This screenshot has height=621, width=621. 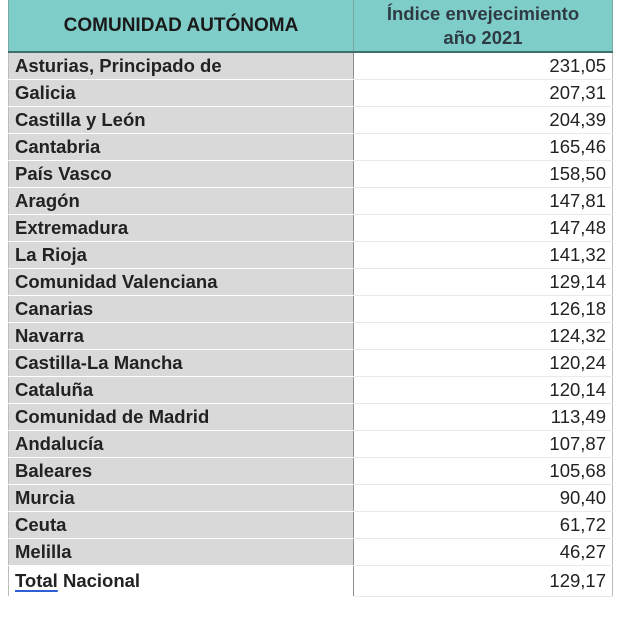 What do you see at coordinates (483, 390) in the screenshot?
I see `aging-index-value-cell: 120,14` at bounding box center [483, 390].